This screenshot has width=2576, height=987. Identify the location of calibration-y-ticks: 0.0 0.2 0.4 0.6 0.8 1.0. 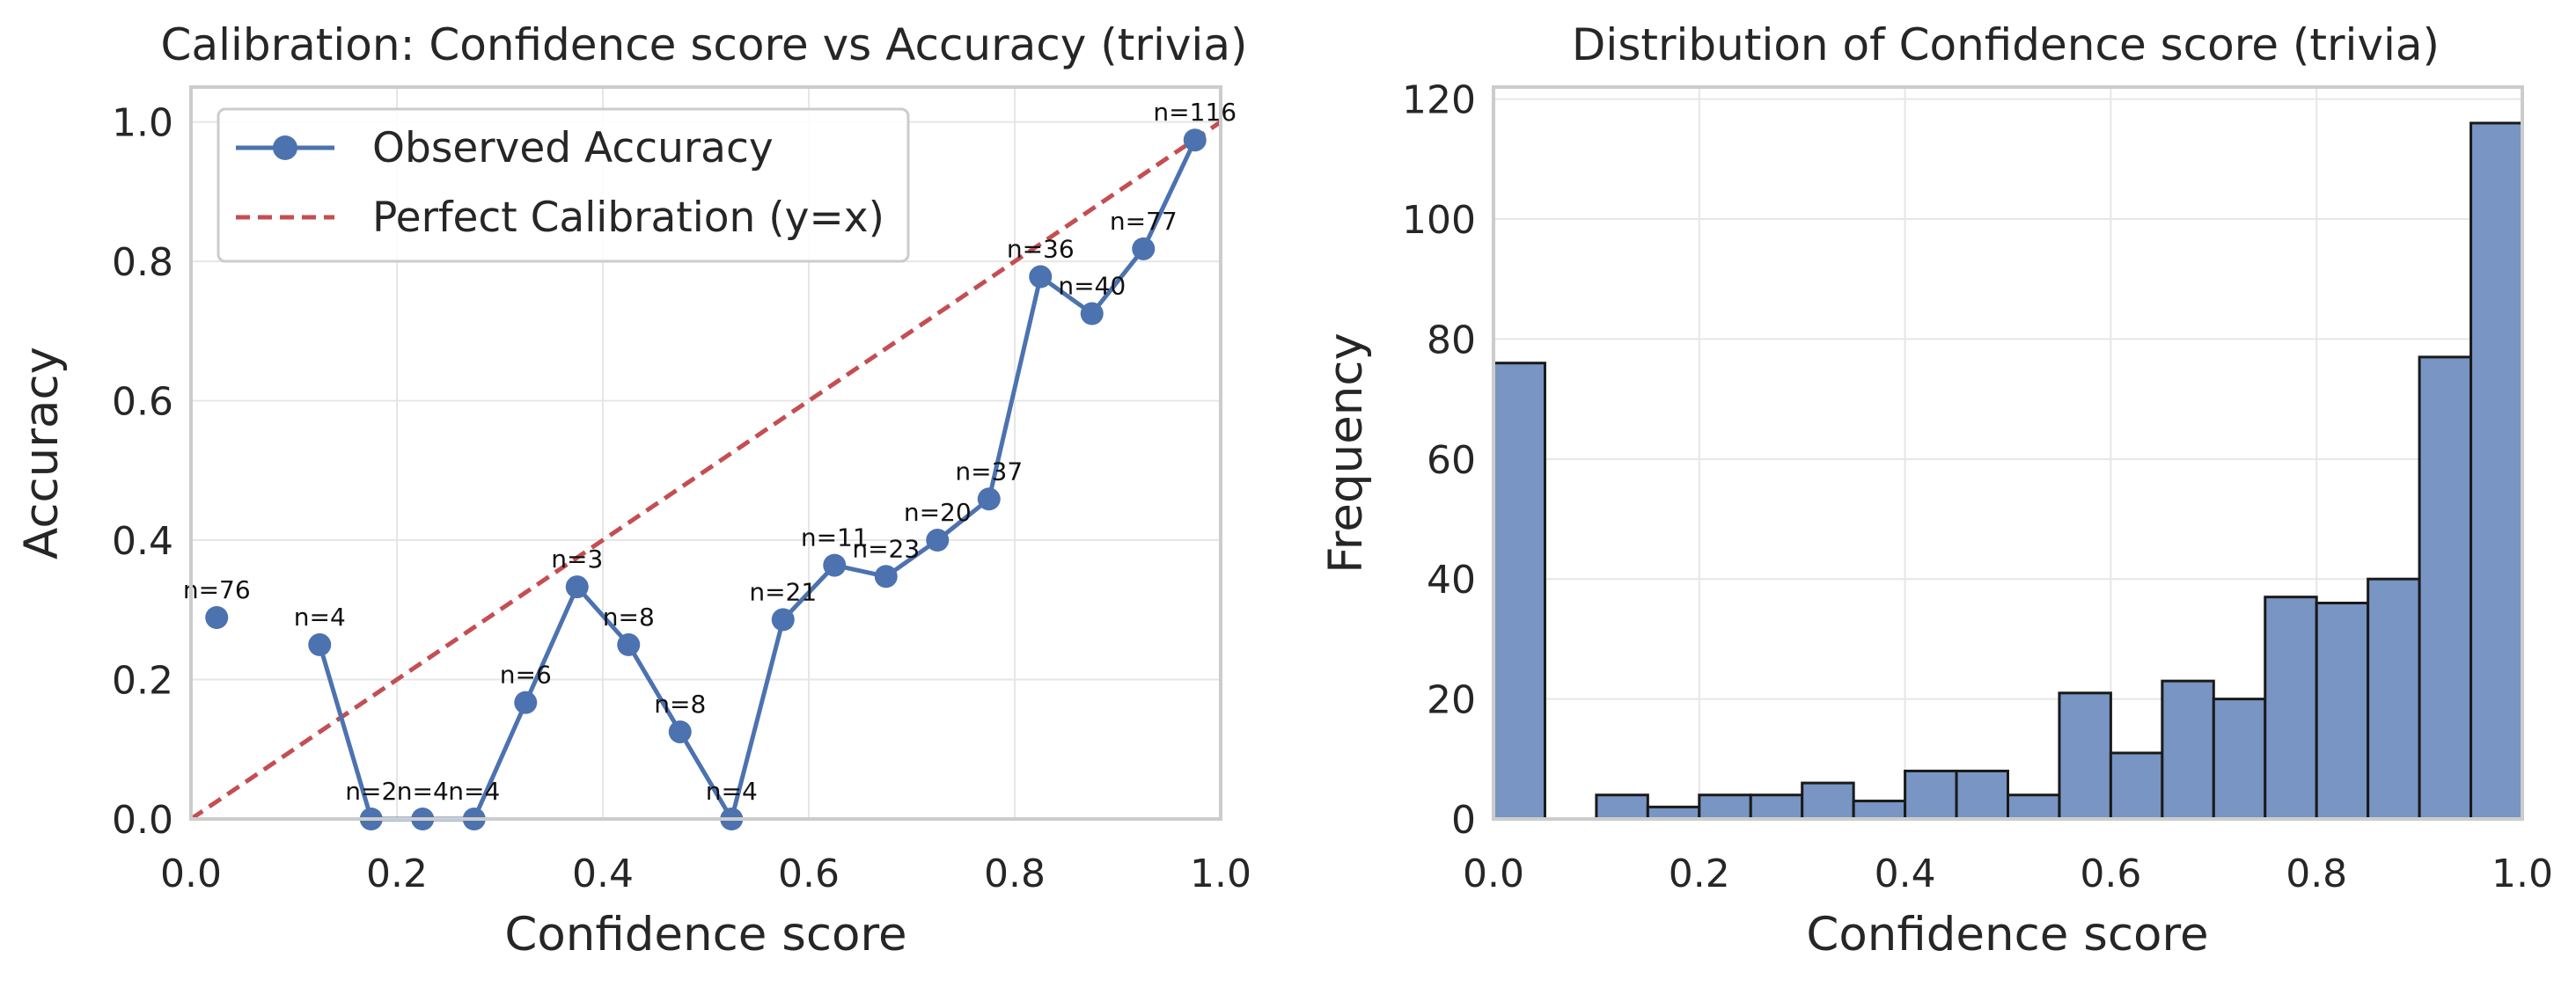
(142, 472).